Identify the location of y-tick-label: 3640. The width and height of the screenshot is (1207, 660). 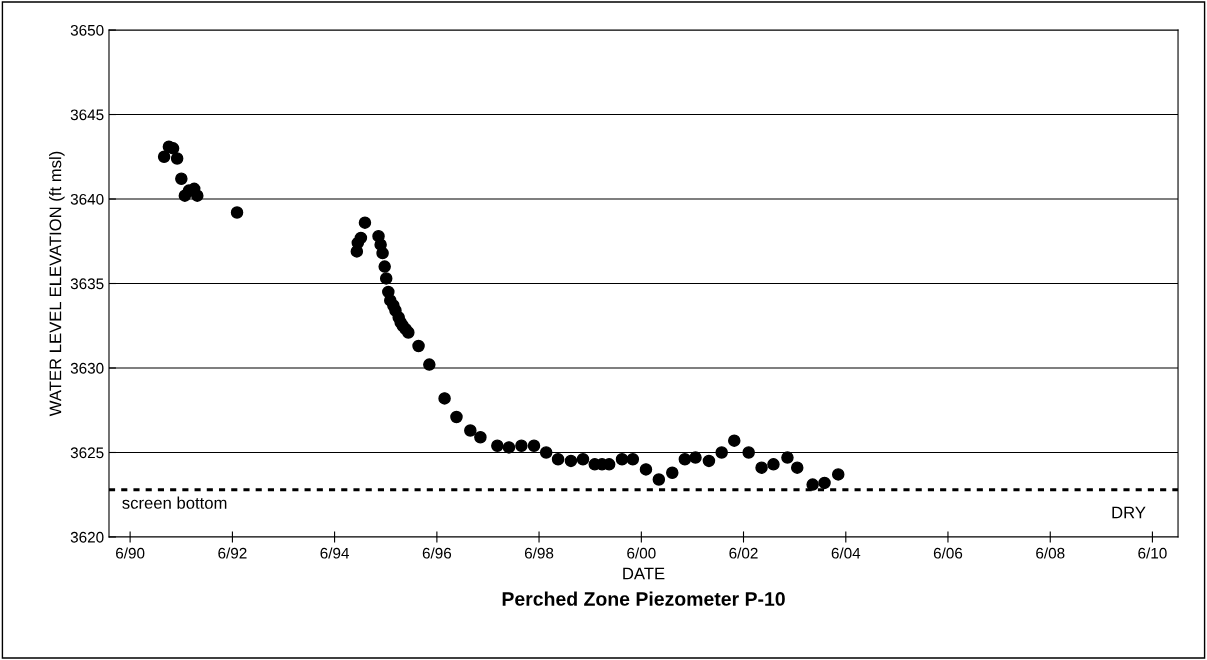
(87, 199).